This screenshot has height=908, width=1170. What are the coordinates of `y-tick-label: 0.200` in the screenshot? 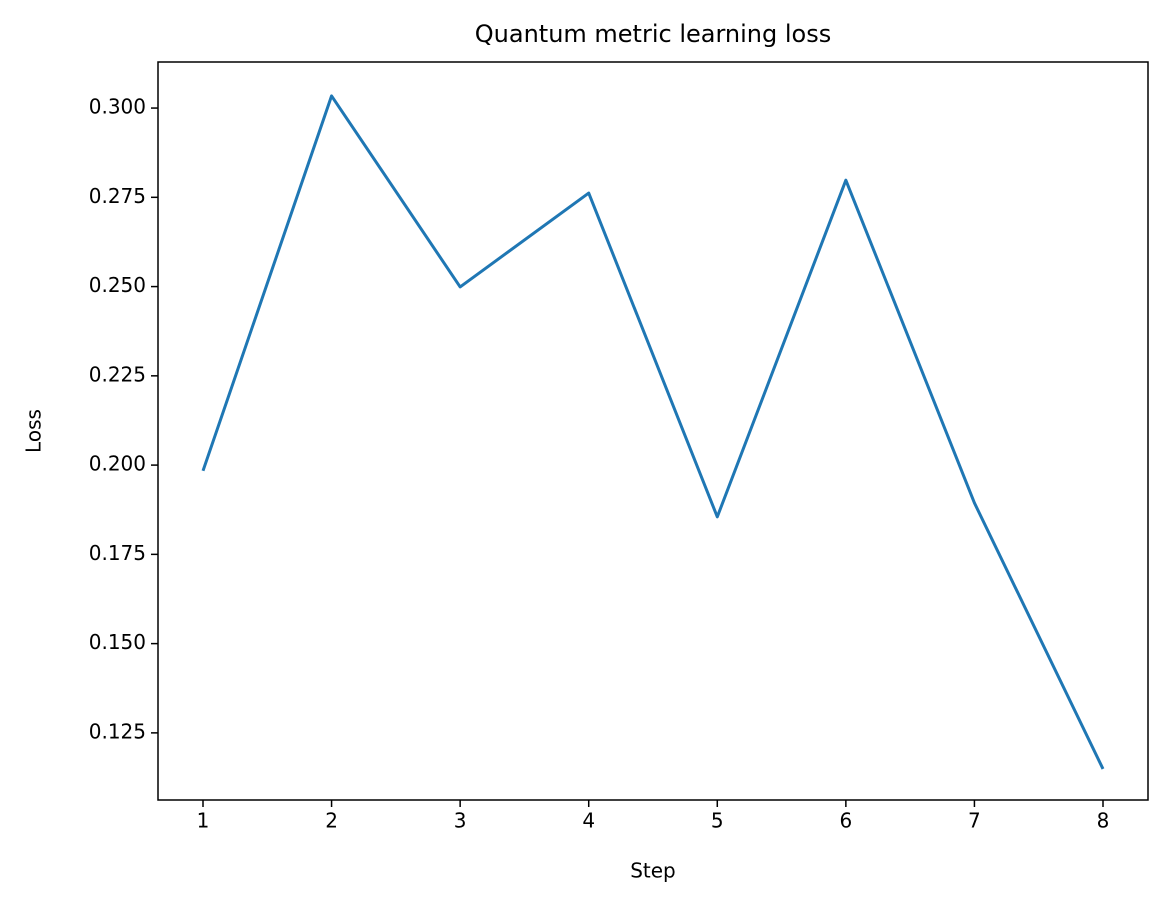 It's located at (117, 464).